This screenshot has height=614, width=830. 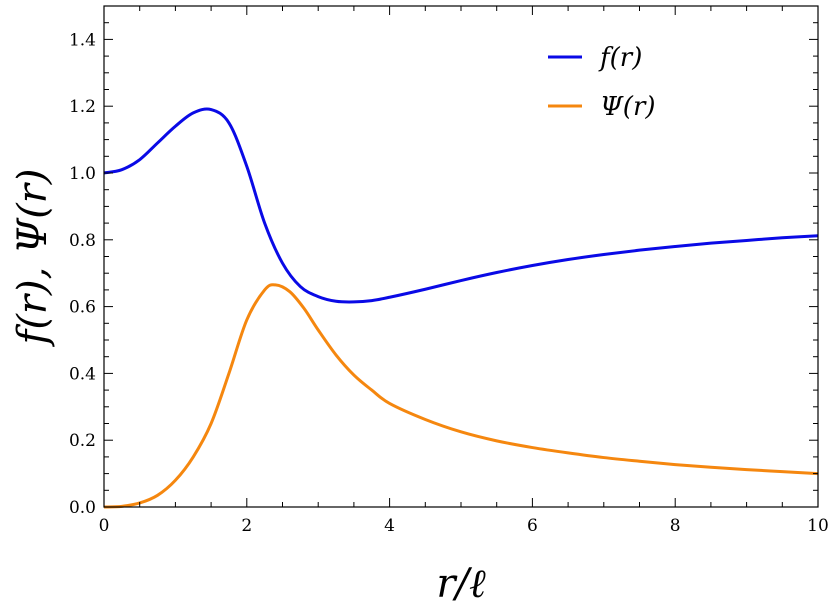 I want to click on x-axis-label: r/ℓ, so click(x=461, y=584).